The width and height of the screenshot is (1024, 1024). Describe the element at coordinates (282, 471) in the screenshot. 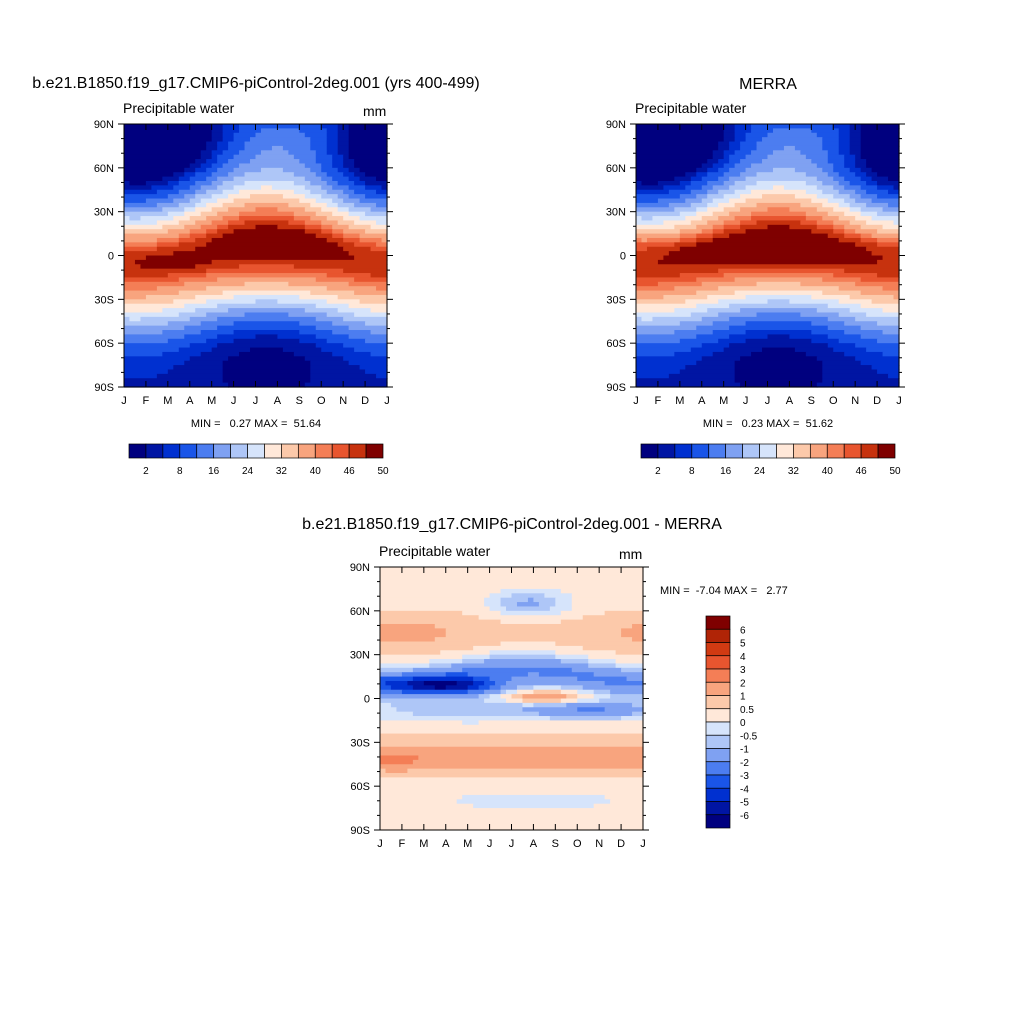

I see `panel1-colorbar-label: 32` at that location.